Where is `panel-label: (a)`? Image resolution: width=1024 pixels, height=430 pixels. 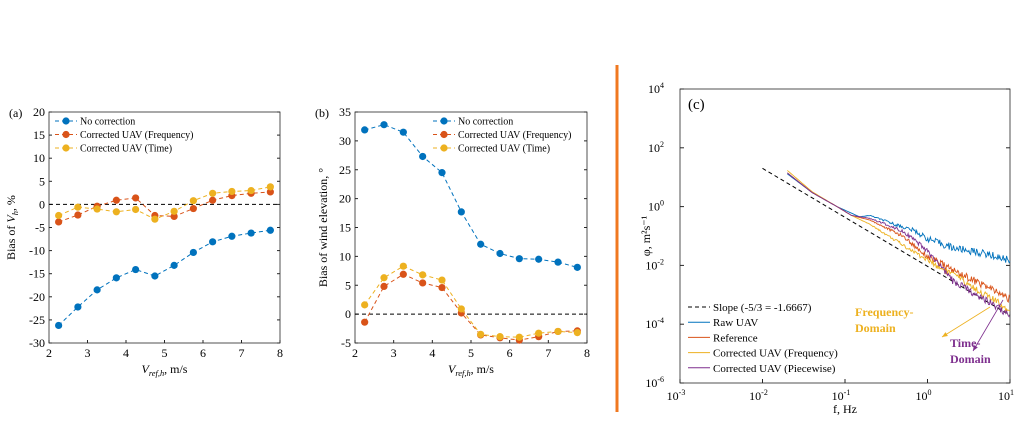
panel-label: (a) is located at coordinates (15, 113).